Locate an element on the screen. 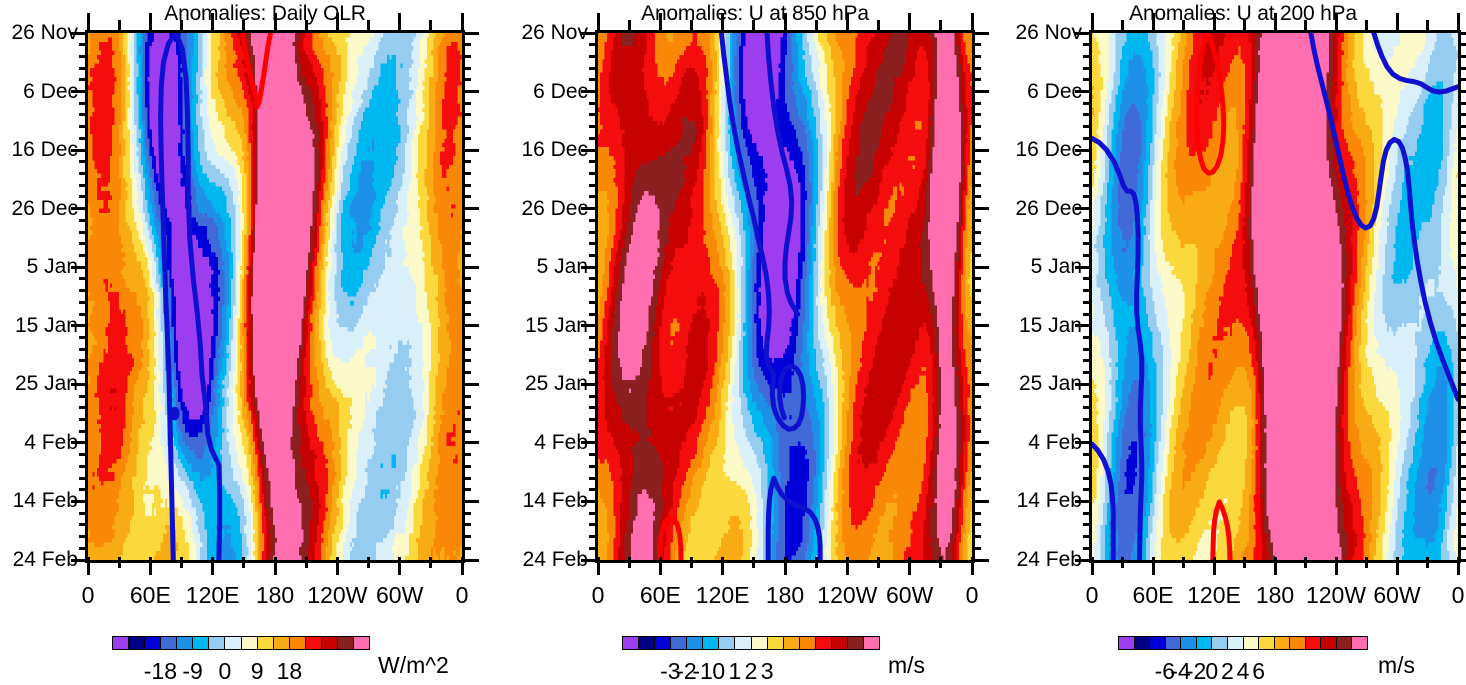 The height and width of the screenshot is (685, 1466). olr-colorbar is located at coordinates (241, 643).